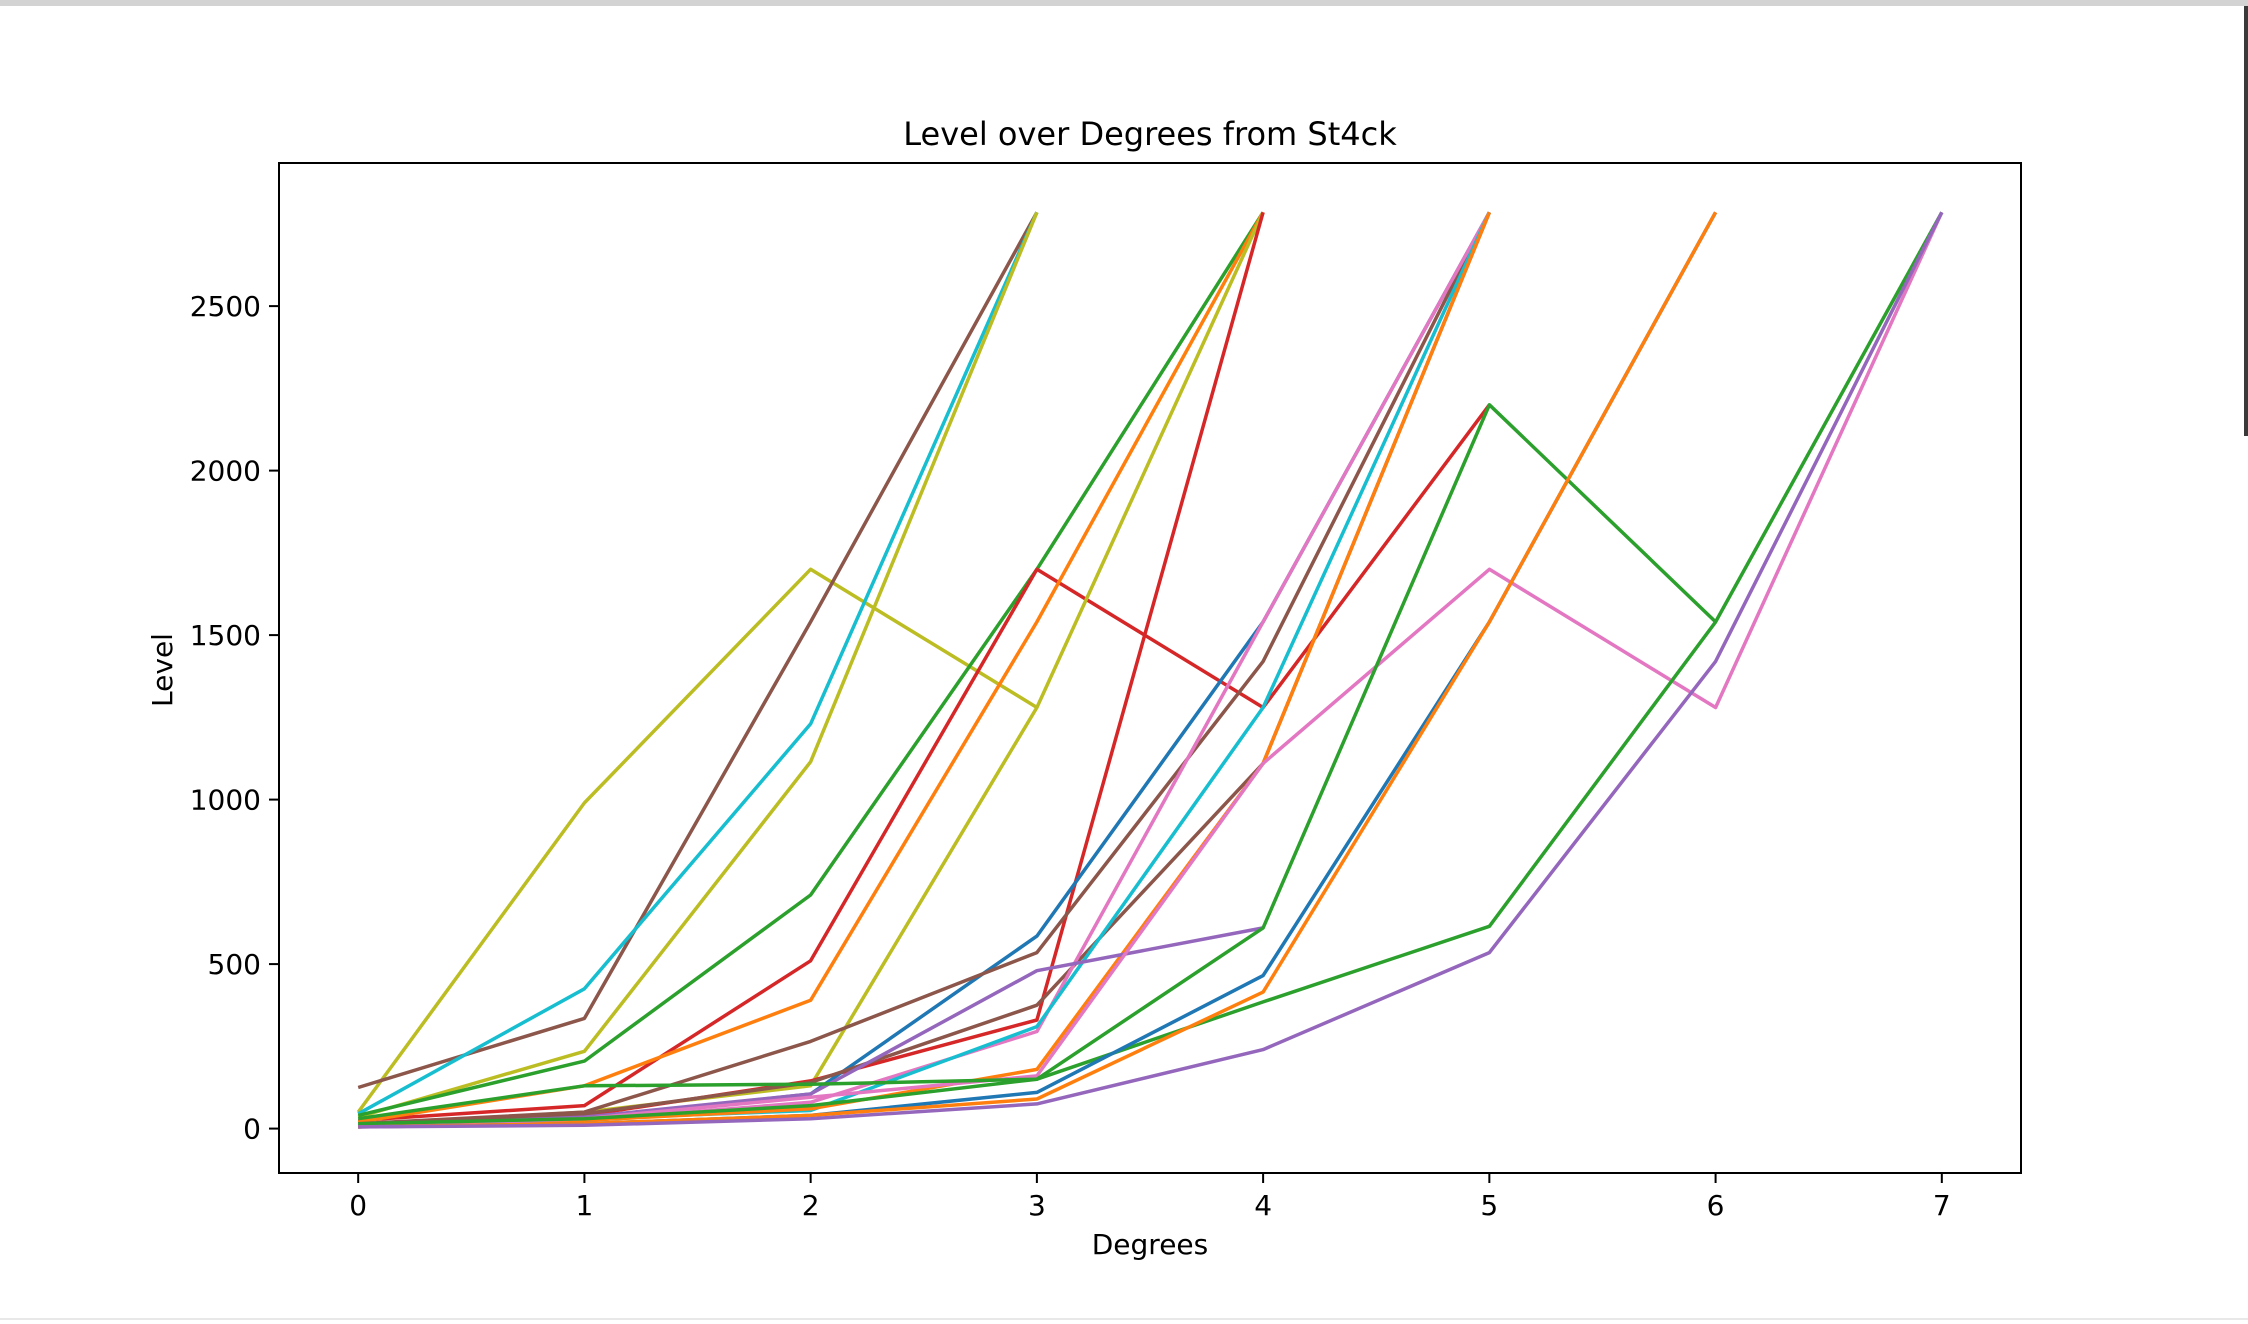  What do you see at coordinates (2246, 221) in the screenshot?
I see `window-right-edge` at bounding box center [2246, 221].